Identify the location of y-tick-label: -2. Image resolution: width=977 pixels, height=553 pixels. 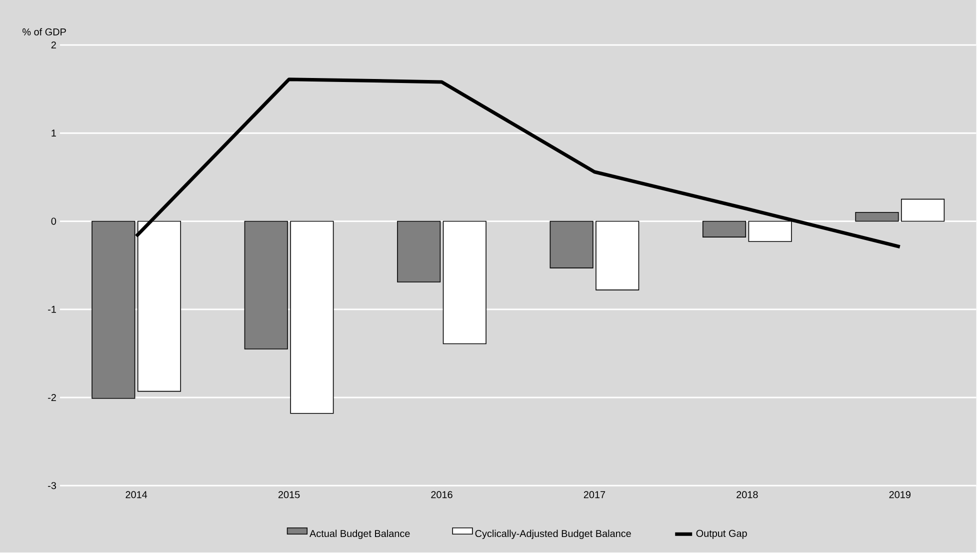
(52, 398).